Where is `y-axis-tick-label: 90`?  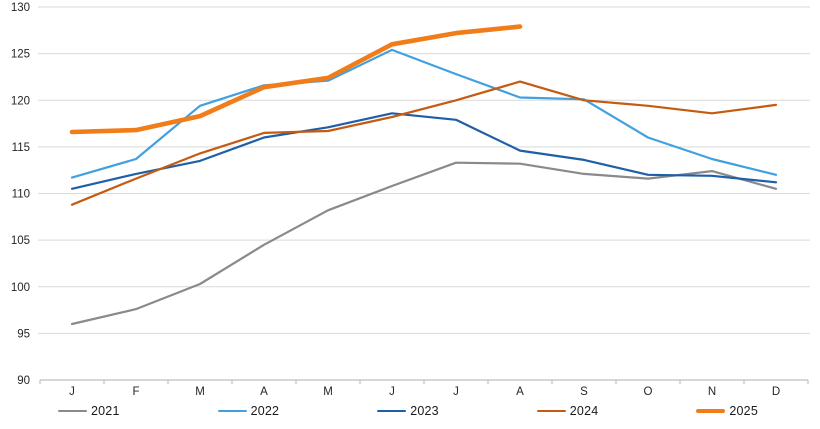
y-axis-tick-label: 90 is located at coordinates (23, 381).